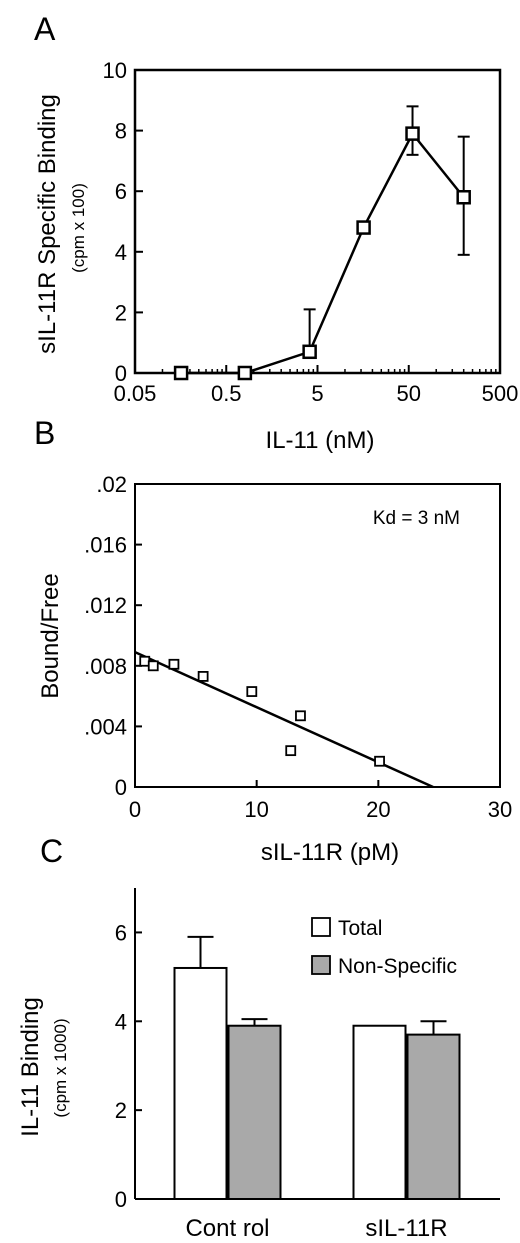 The image size is (520, 1243). I want to click on c-legend-label: Total, so click(360, 928).